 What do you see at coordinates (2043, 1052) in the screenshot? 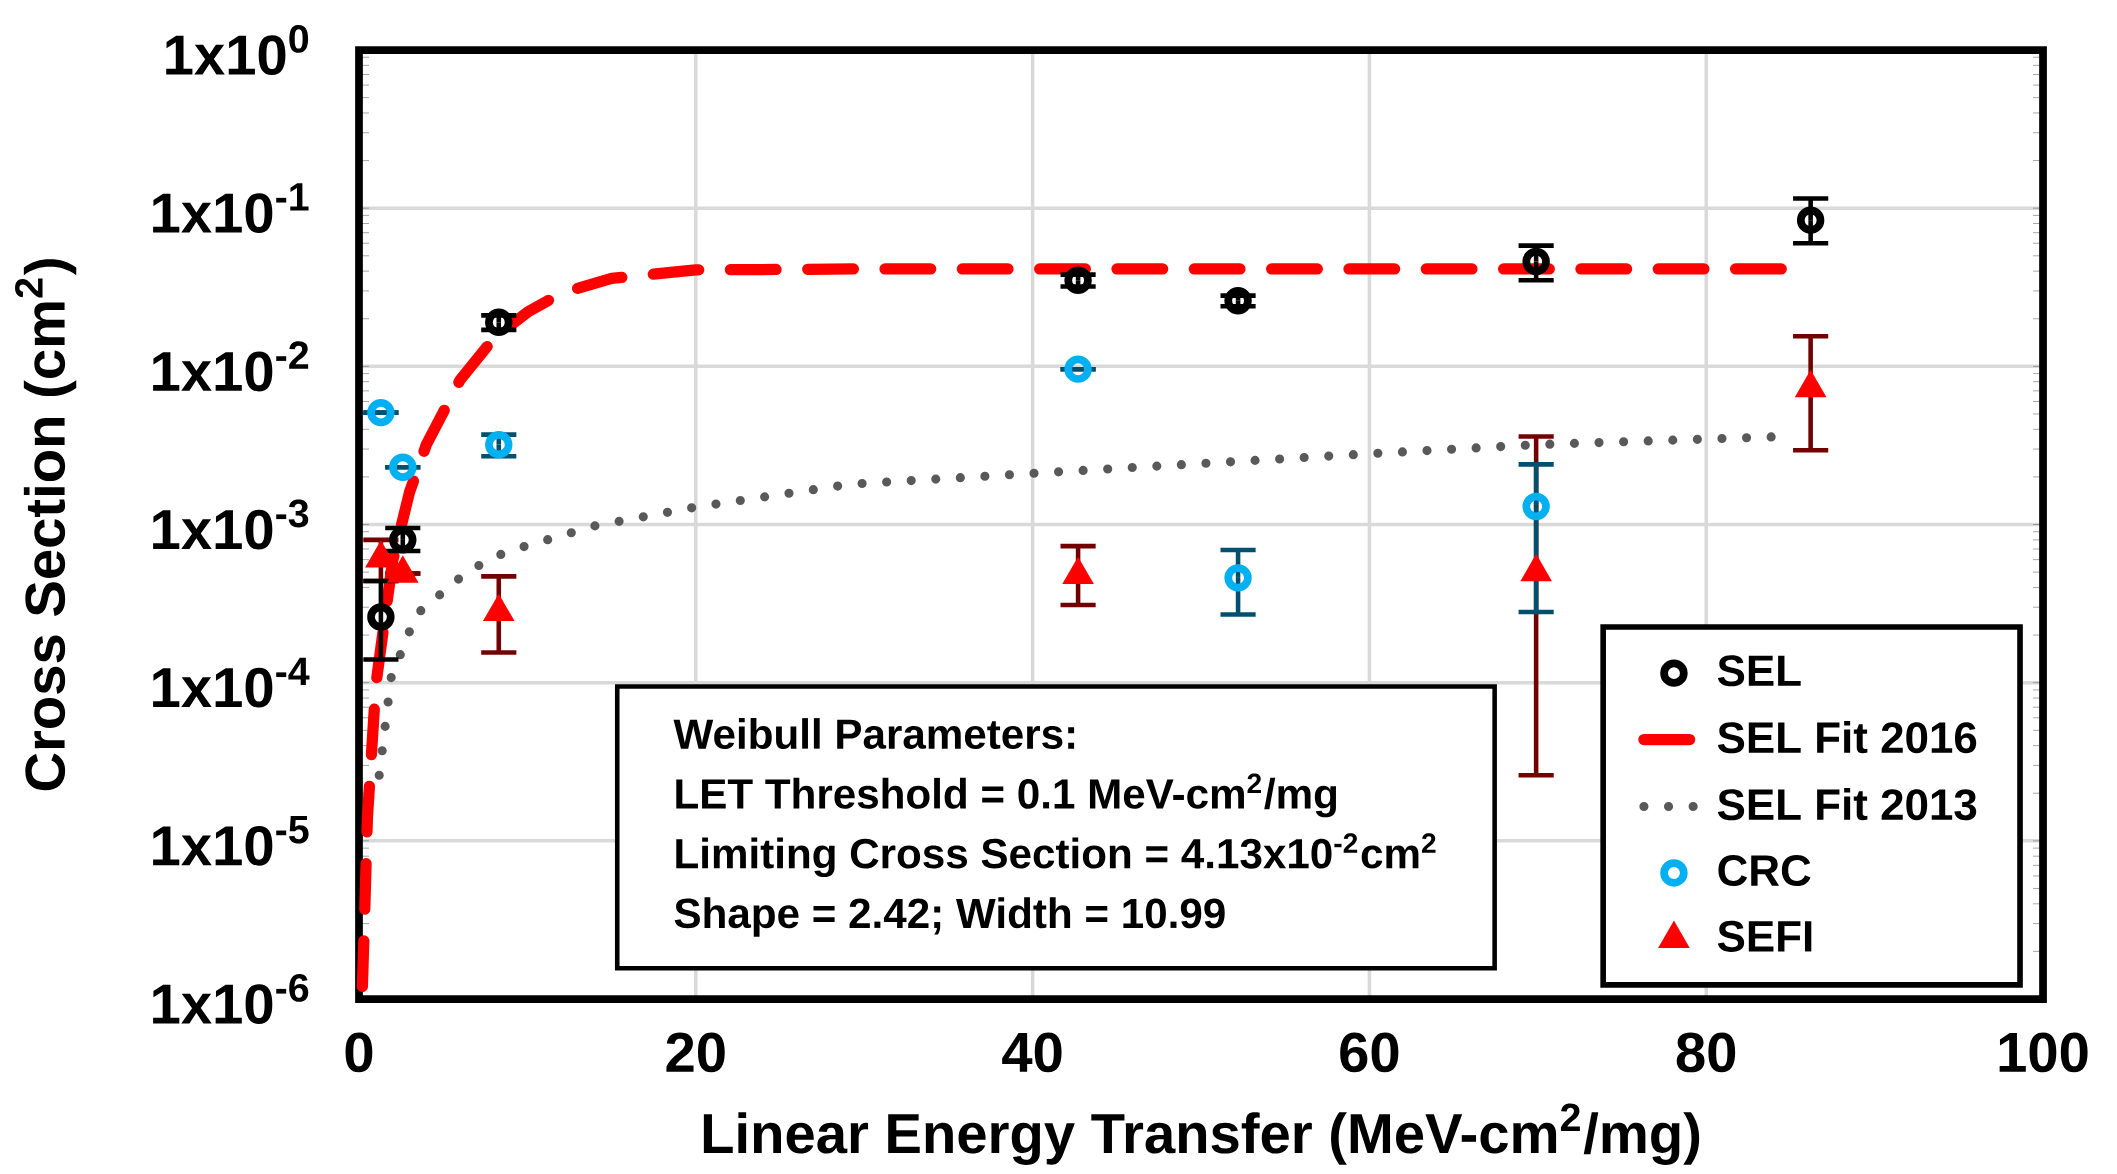
I see `x-tick-label: 100` at bounding box center [2043, 1052].